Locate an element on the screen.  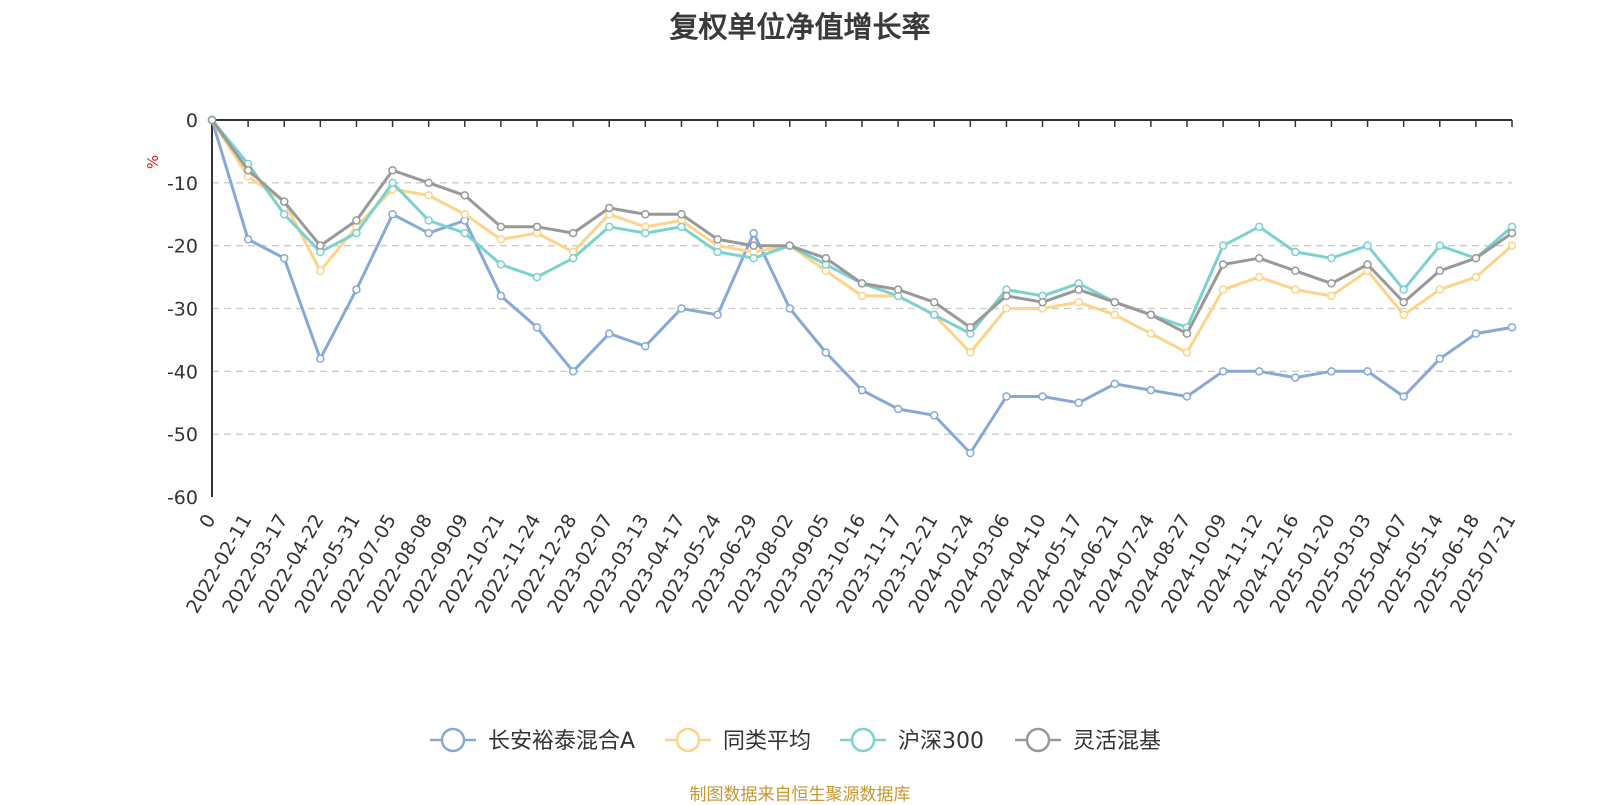
source-note: 制图数据来自恒生聚源数据库 is located at coordinates (800, 795).